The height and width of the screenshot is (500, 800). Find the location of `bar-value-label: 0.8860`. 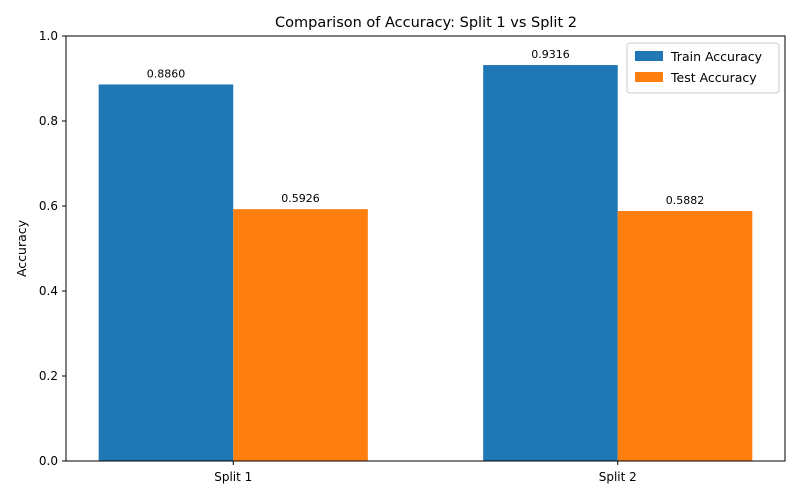

bar-value-label: 0.8860 is located at coordinates (166, 73).